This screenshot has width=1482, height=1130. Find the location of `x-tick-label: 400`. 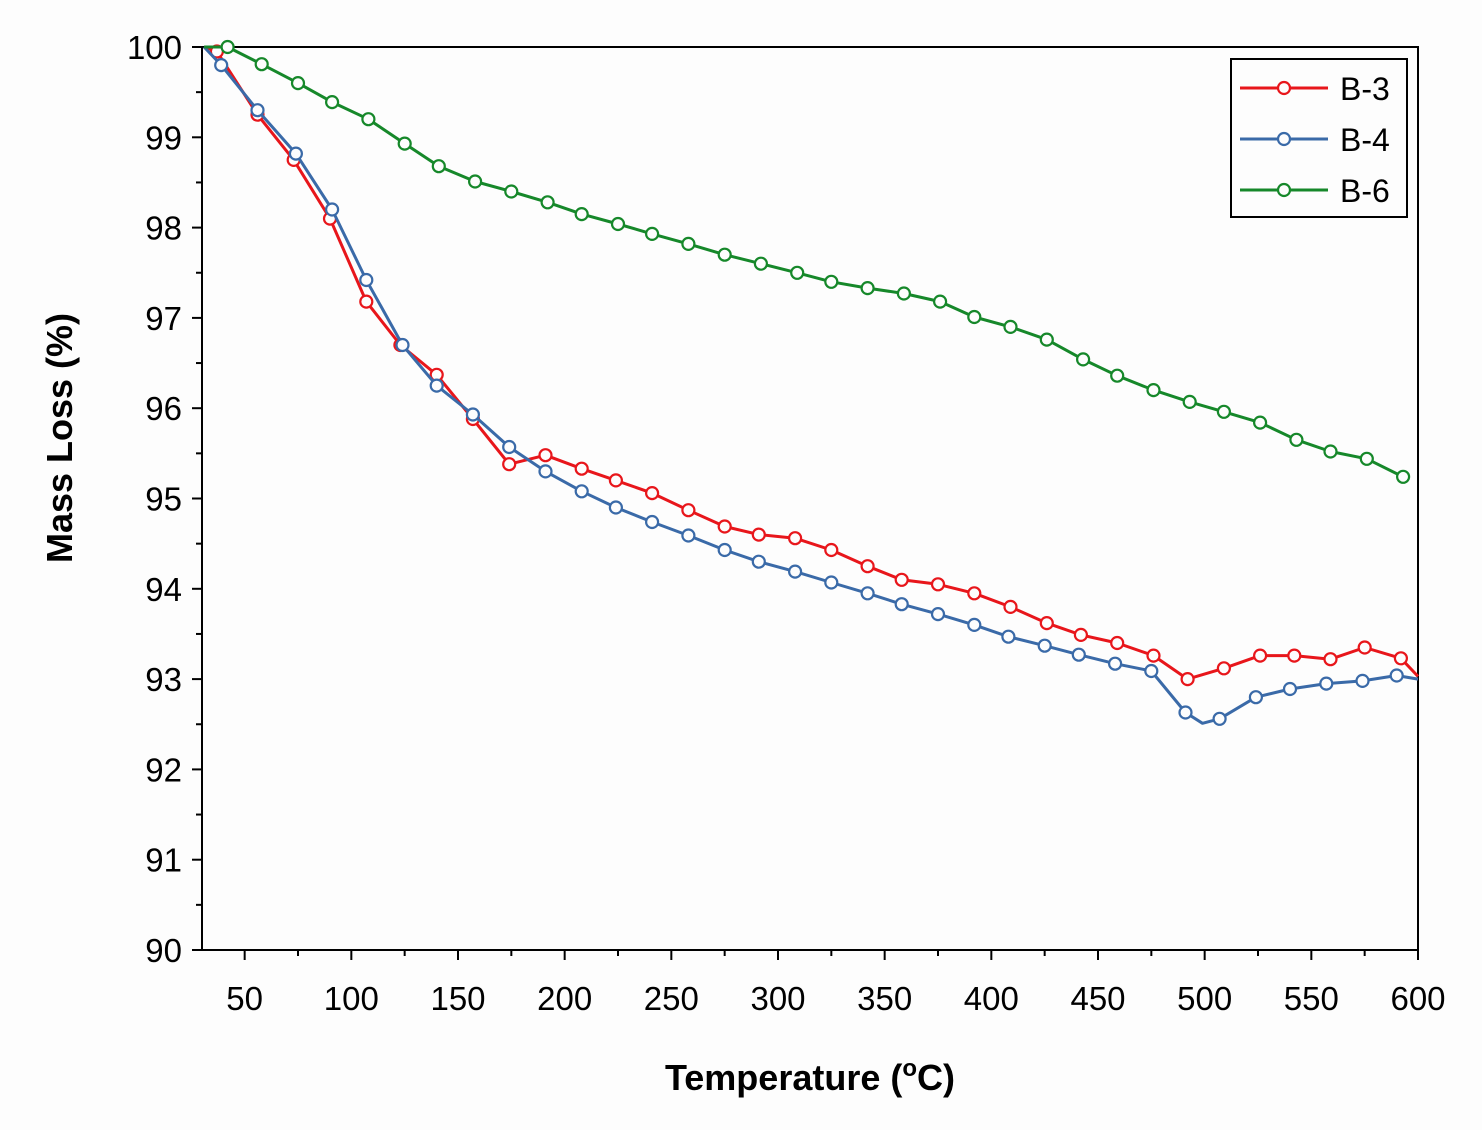

x-tick-label: 400 is located at coordinates (991, 998).